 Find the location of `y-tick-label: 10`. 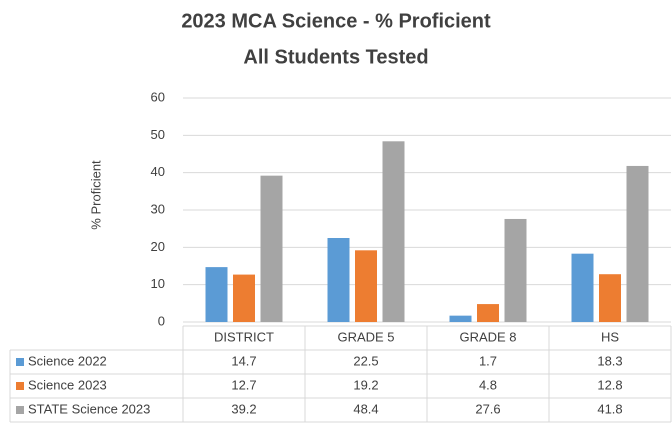

y-tick-label: 10 is located at coordinates (158, 283).